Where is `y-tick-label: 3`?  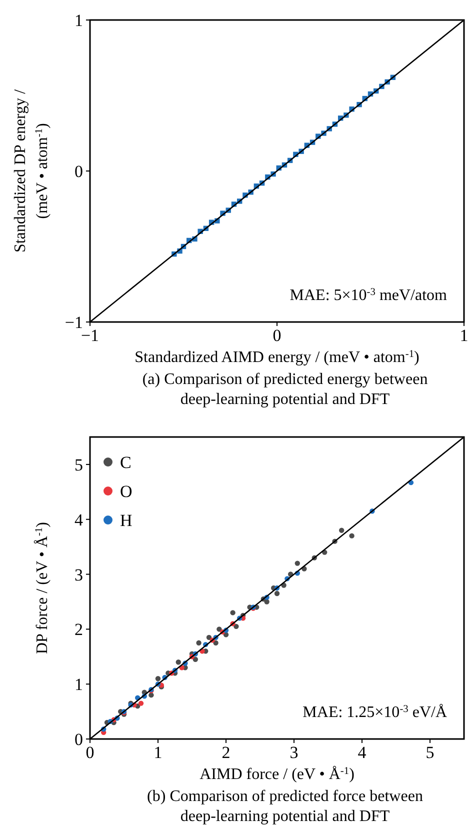 y-tick-label: 3 is located at coordinates (78, 574).